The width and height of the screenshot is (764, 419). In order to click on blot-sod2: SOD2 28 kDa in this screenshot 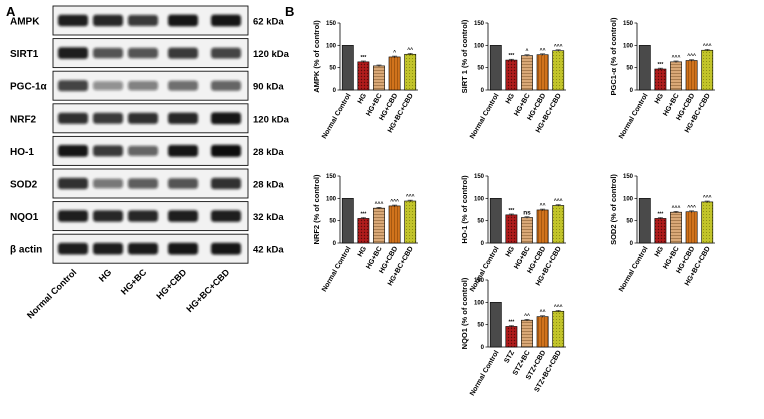, I will do `click(147, 183)`.